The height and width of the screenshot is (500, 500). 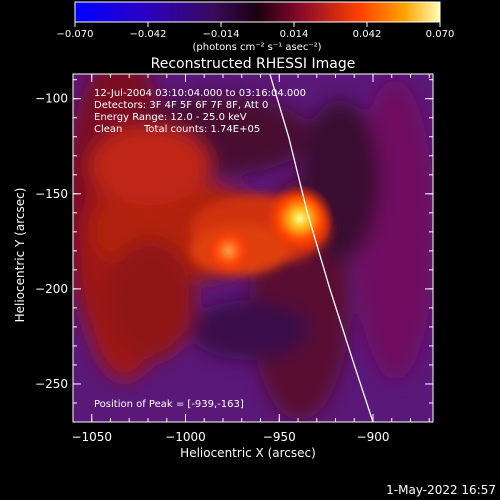 What do you see at coordinates (294, 34) in the screenshot?
I see `colorbar-tick-label: 0.014` at bounding box center [294, 34].